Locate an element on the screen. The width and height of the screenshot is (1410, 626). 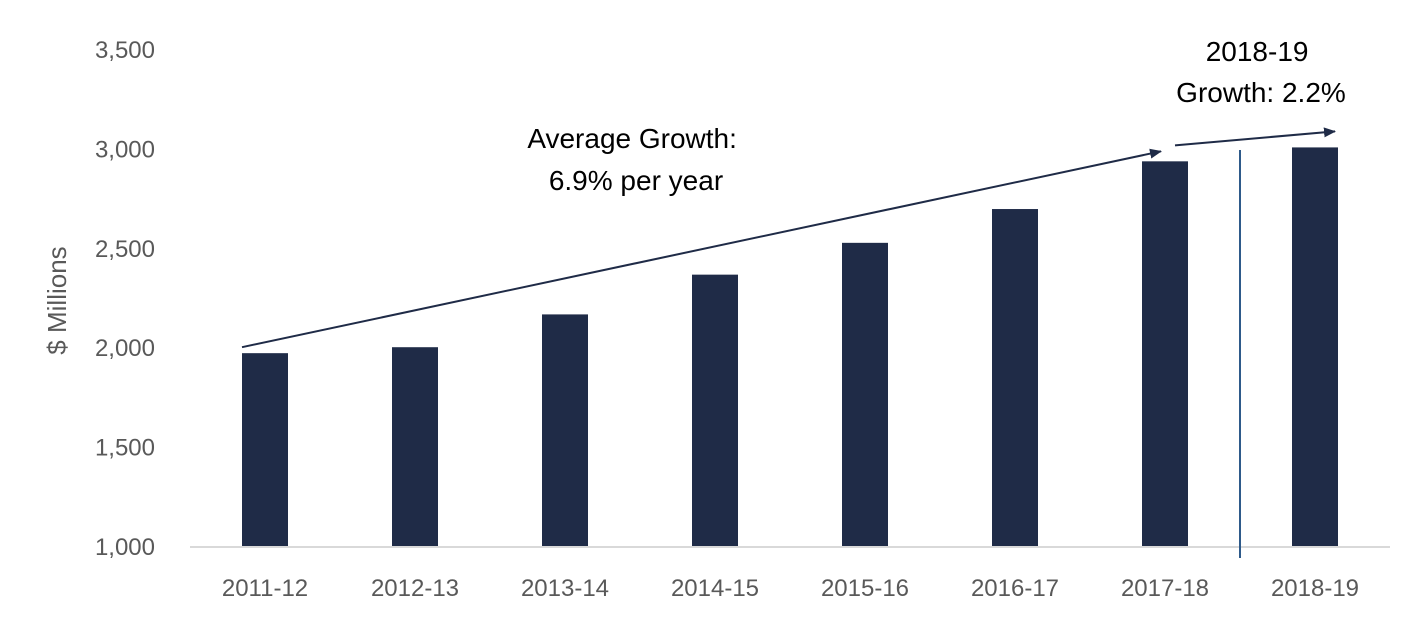
average-growth-annotation: Average Growth: 6.9% per year is located at coordinates (635, 159).